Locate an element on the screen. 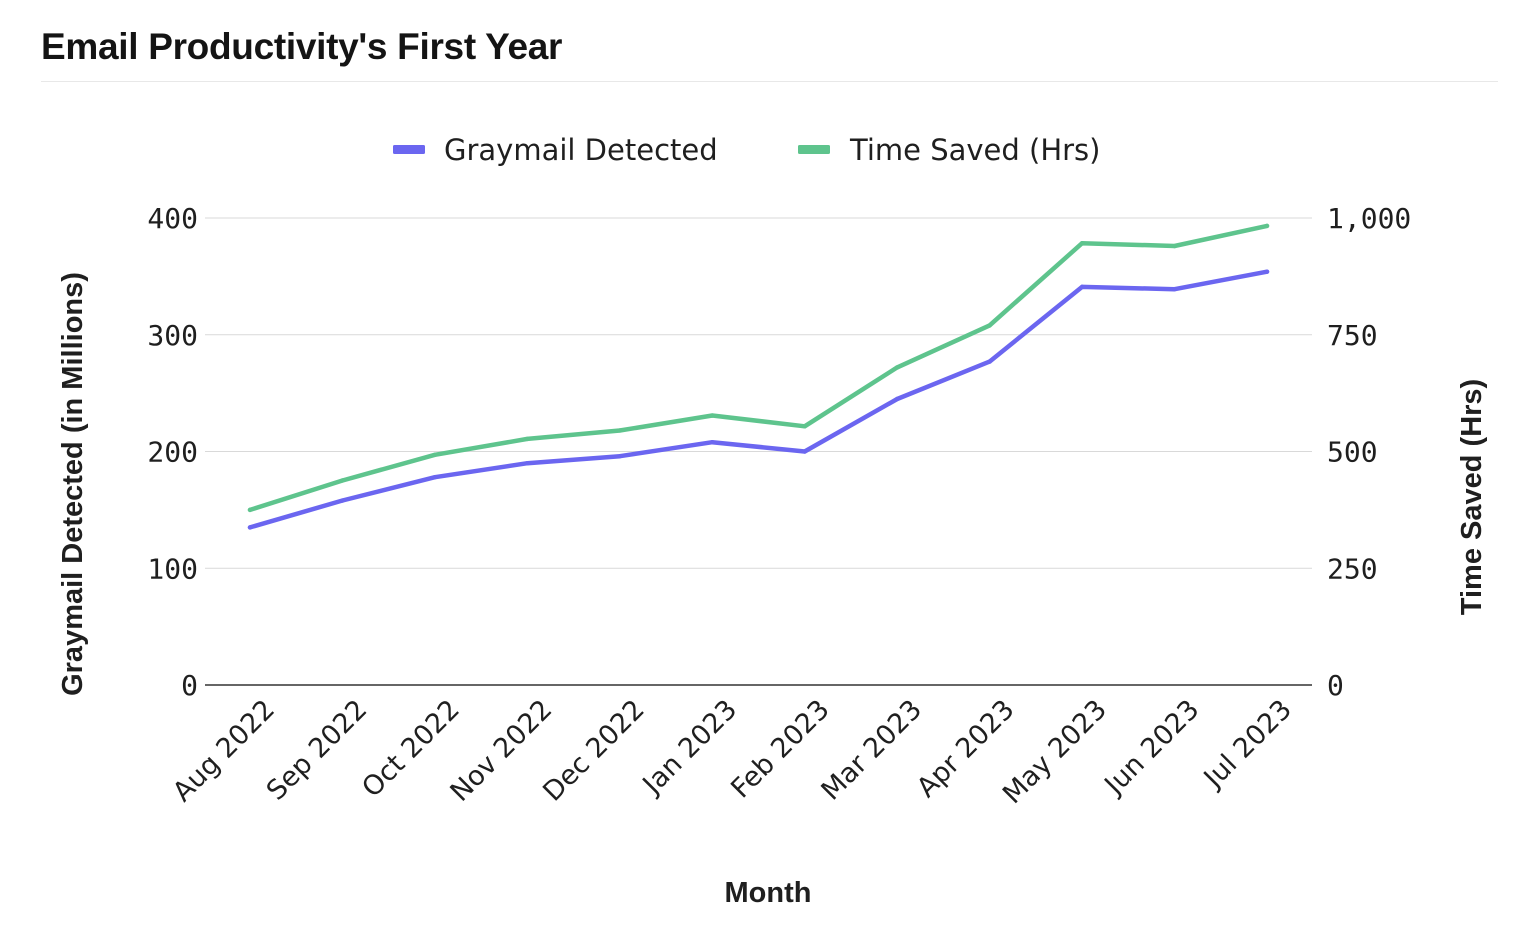 This screenshot has height=937, width=1536. legend-label: Graymail Detected is located at coordinates (581, 150).